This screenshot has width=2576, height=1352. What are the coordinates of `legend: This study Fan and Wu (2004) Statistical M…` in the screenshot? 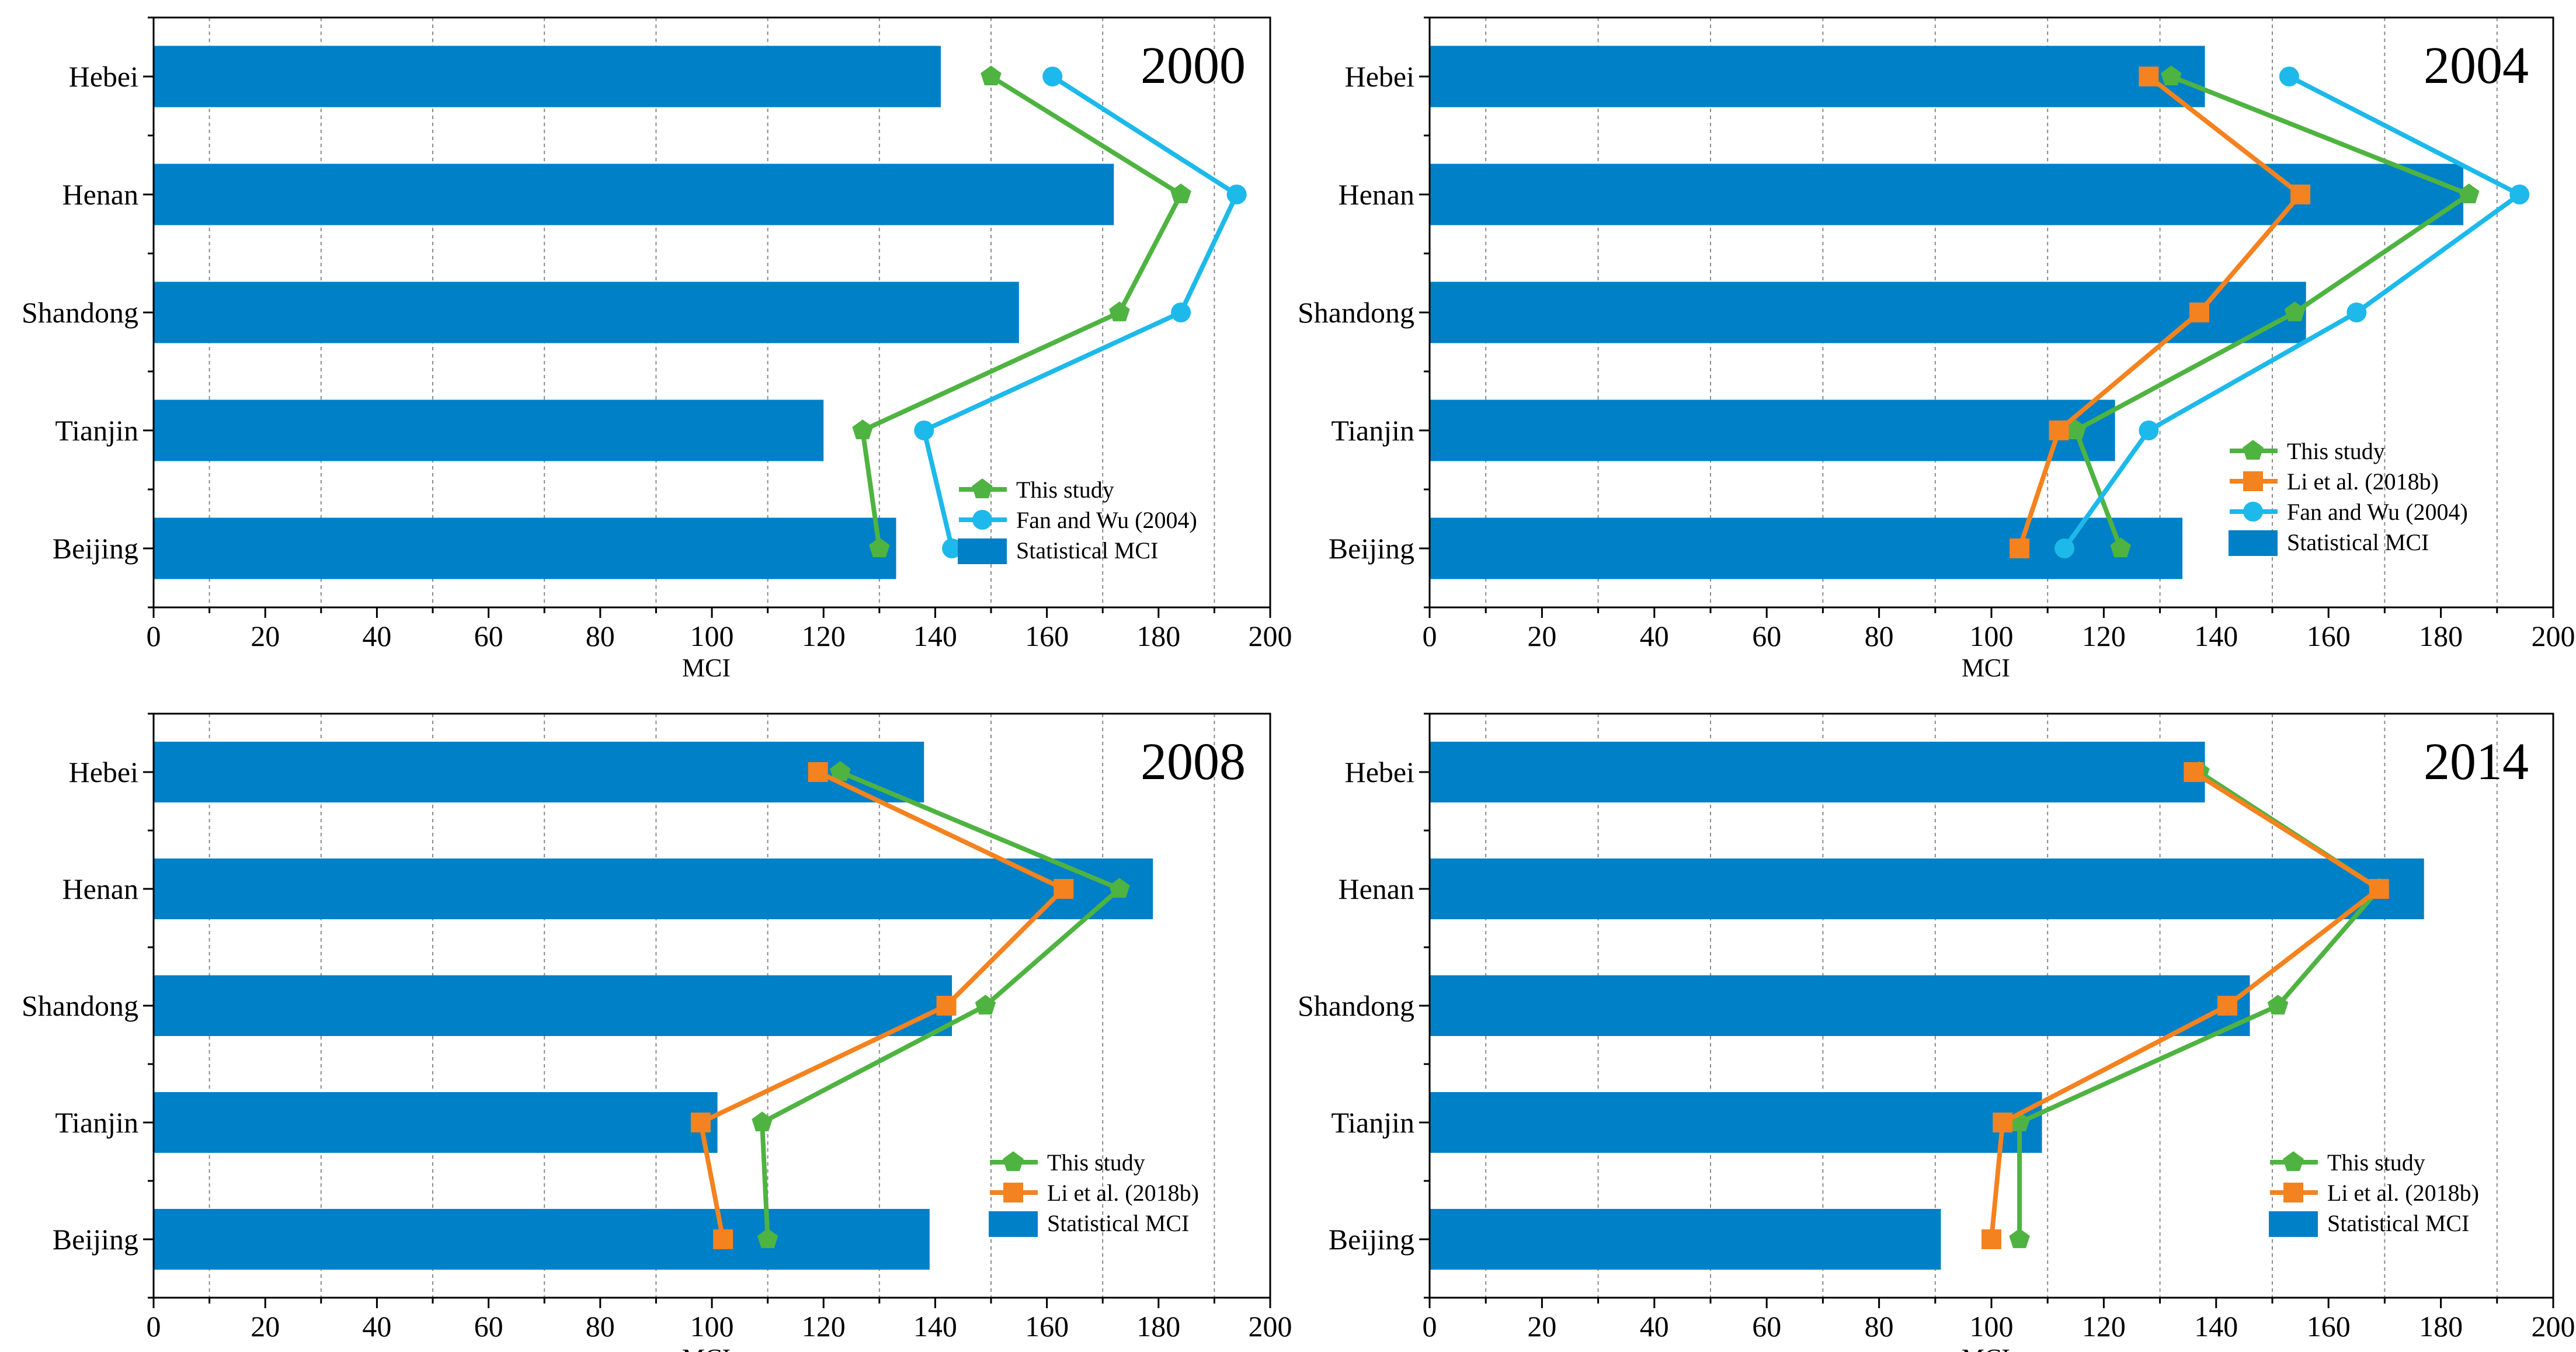 It's located at (1078, 520).